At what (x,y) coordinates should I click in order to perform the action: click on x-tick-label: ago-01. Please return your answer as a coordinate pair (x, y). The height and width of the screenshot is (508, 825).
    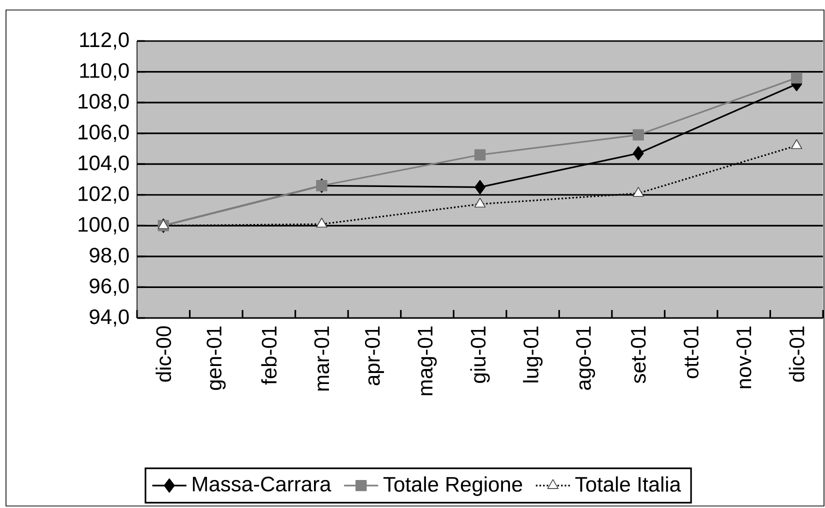
    Looking at the image, I should click on (586, 358).